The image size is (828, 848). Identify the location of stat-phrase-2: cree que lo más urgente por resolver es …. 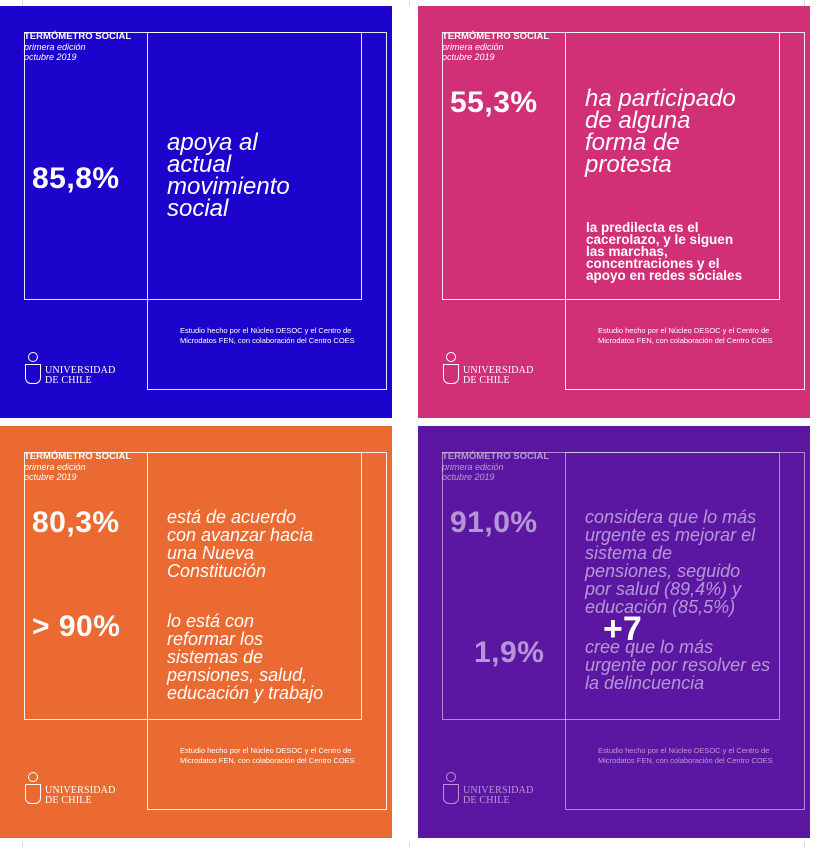
(678, 665).